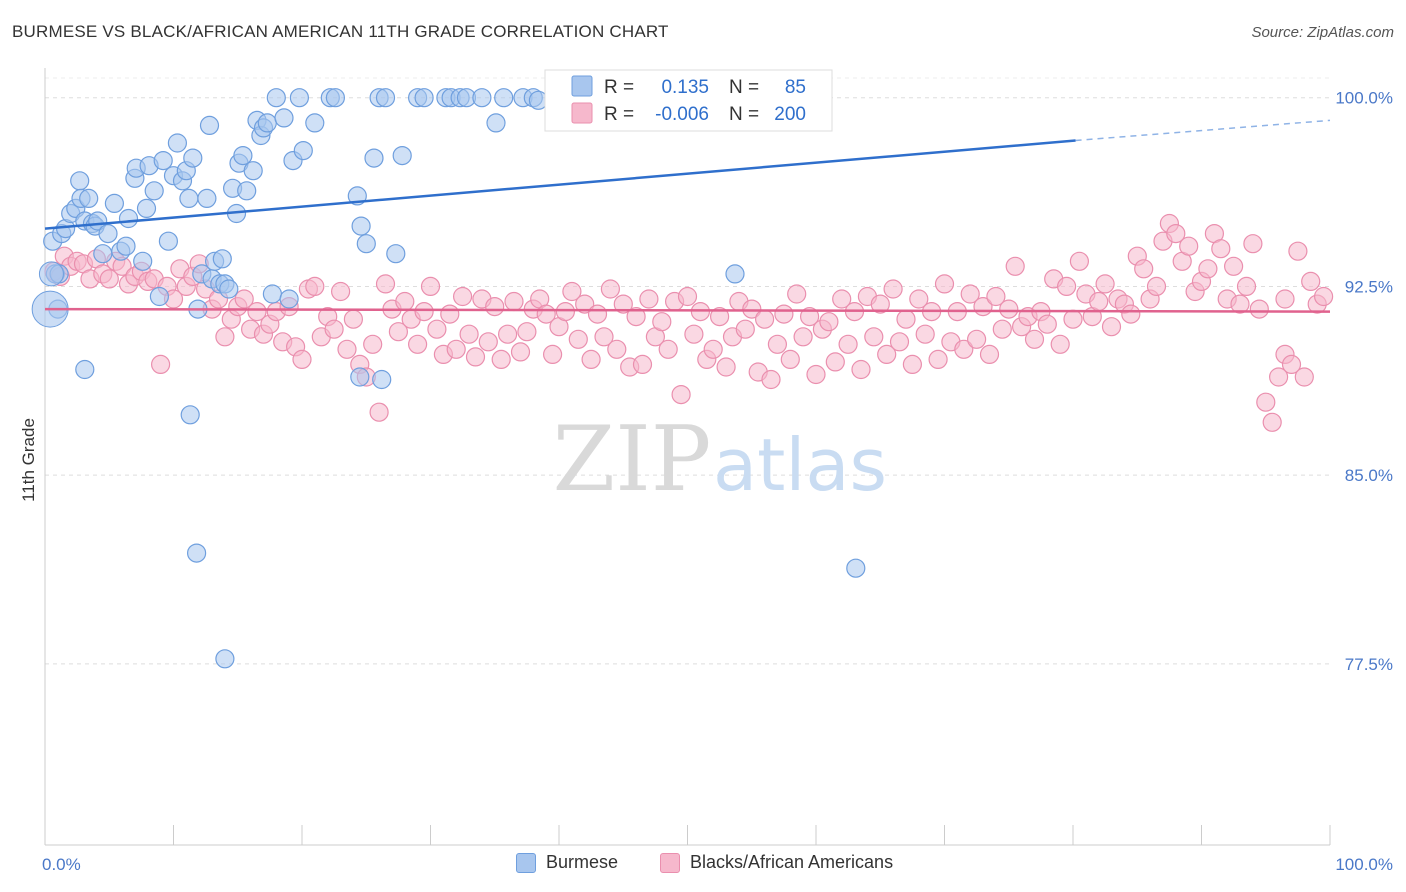  Describe the element at coordinates (744, 114) in the screenshot. I see `legend-n-label-2: N =` at that location.